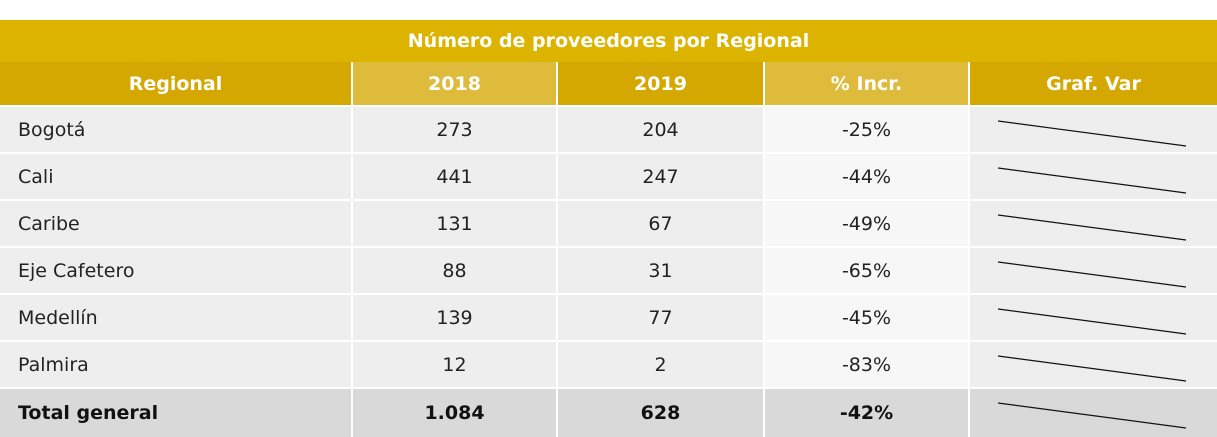 Image resolution: width=1217 pixels, height=437 pixels. I want to click on header-cell: Graf. Var, so click(1093, 84).